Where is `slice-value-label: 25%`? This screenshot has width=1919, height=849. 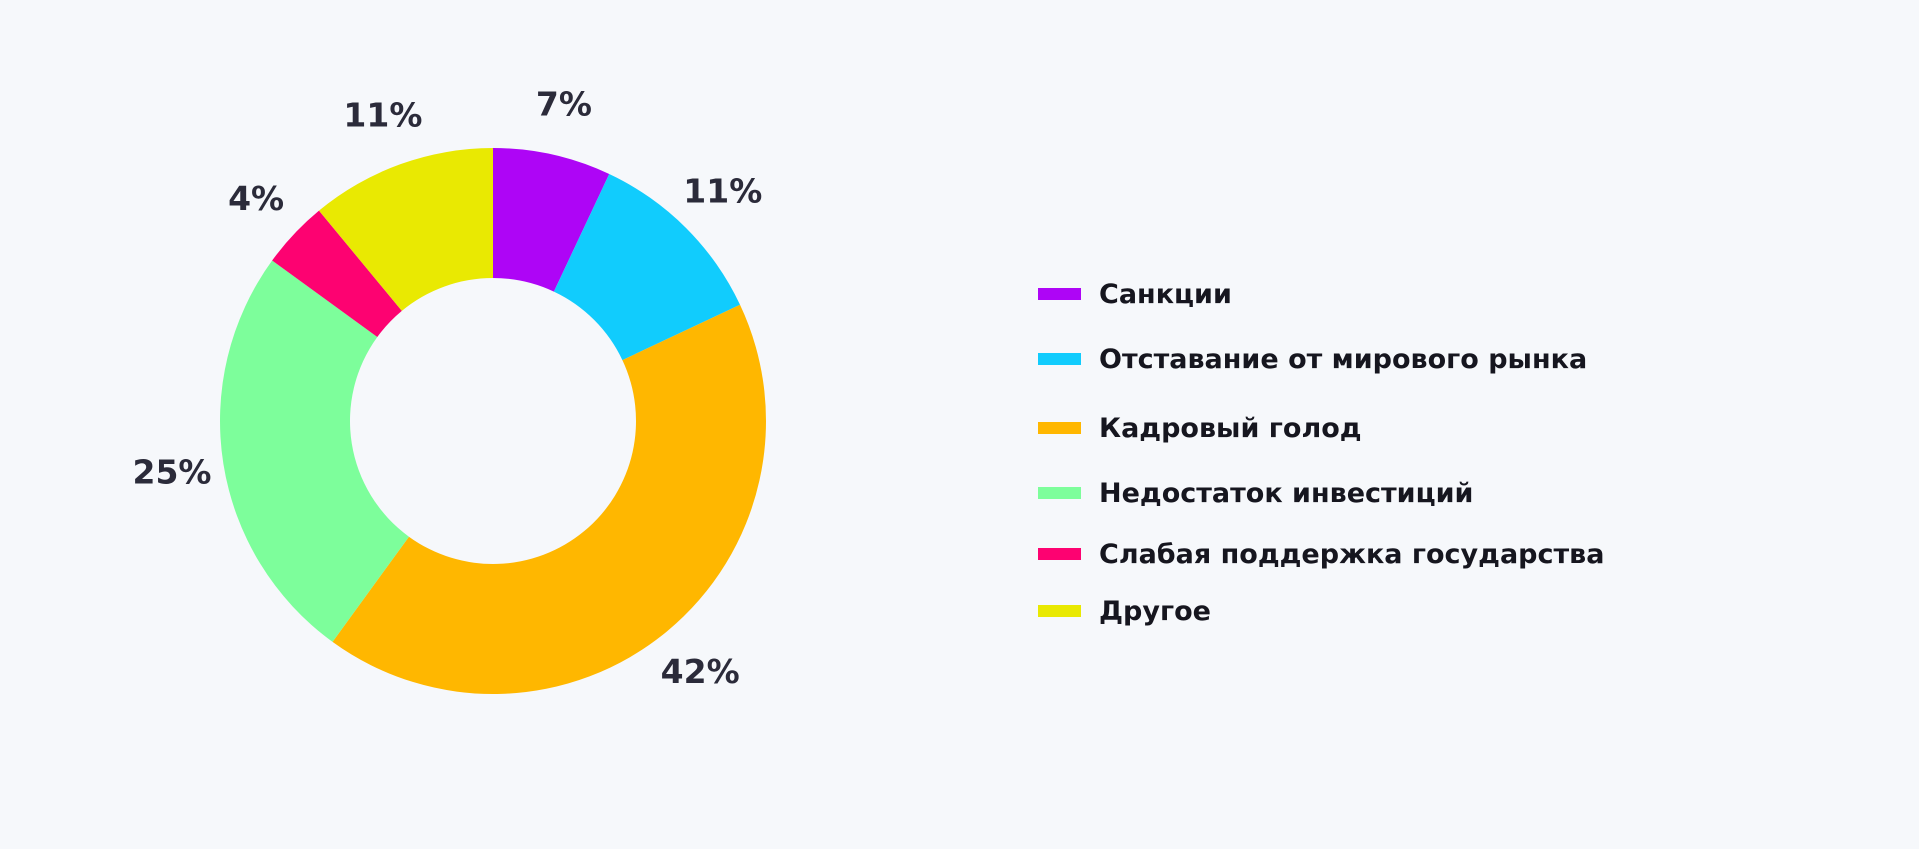
slice-value-label: 25% is located at coordinates (172, 471).